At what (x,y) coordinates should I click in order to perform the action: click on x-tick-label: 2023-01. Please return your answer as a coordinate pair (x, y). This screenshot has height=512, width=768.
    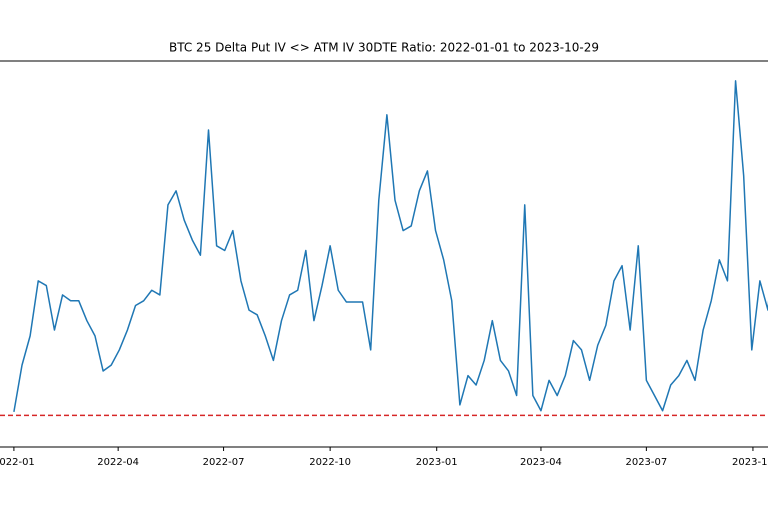
    Looking at the image, I should click on (437, 462).